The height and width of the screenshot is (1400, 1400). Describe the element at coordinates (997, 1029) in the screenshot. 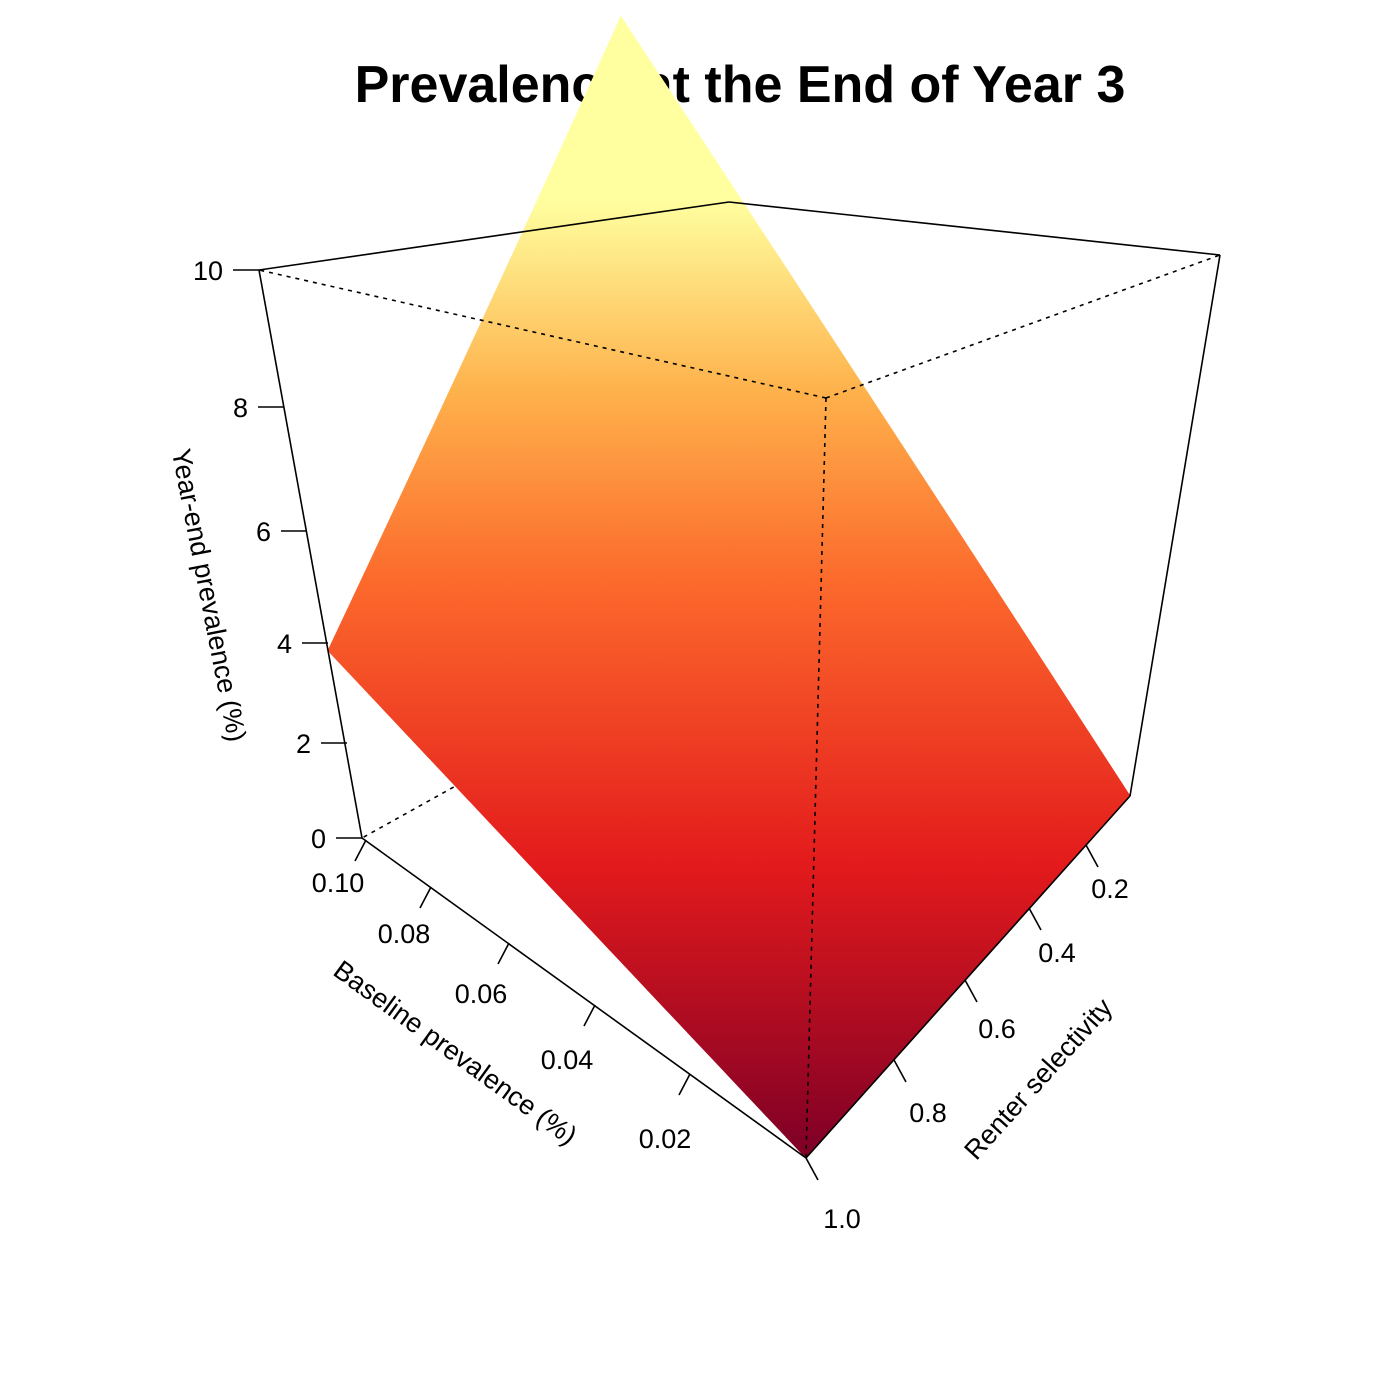

I see `y-tick-label: 0.6` at that location.